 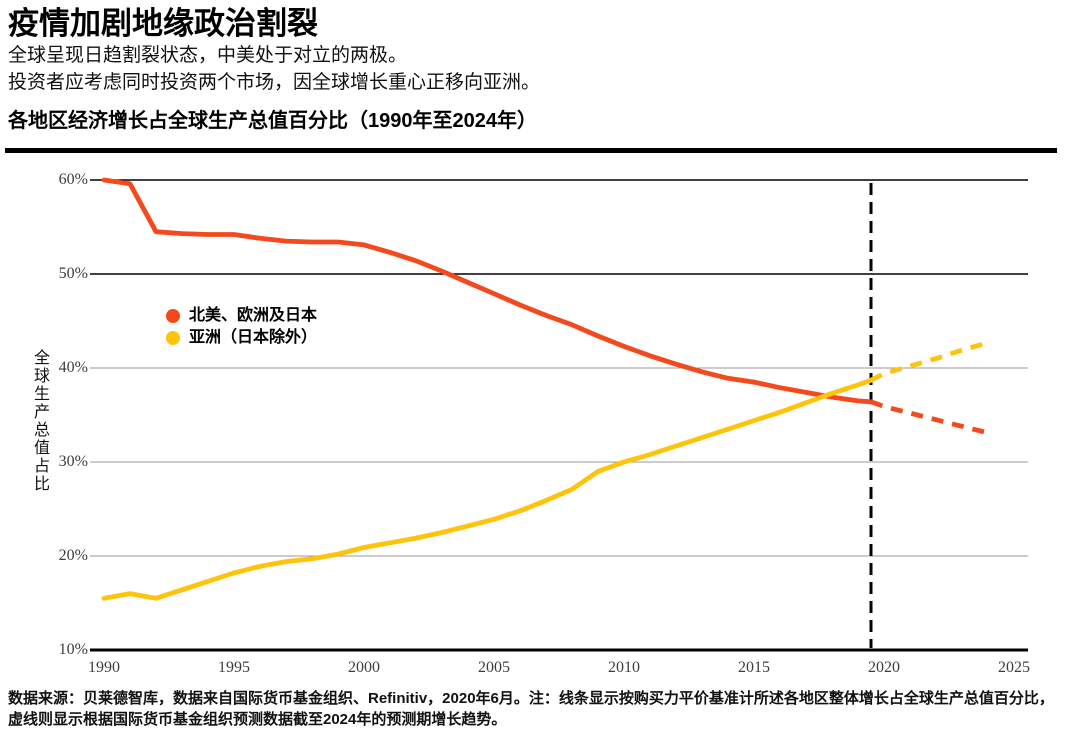 I want to click on heading-divider-rule, so click(x=531, y=150).